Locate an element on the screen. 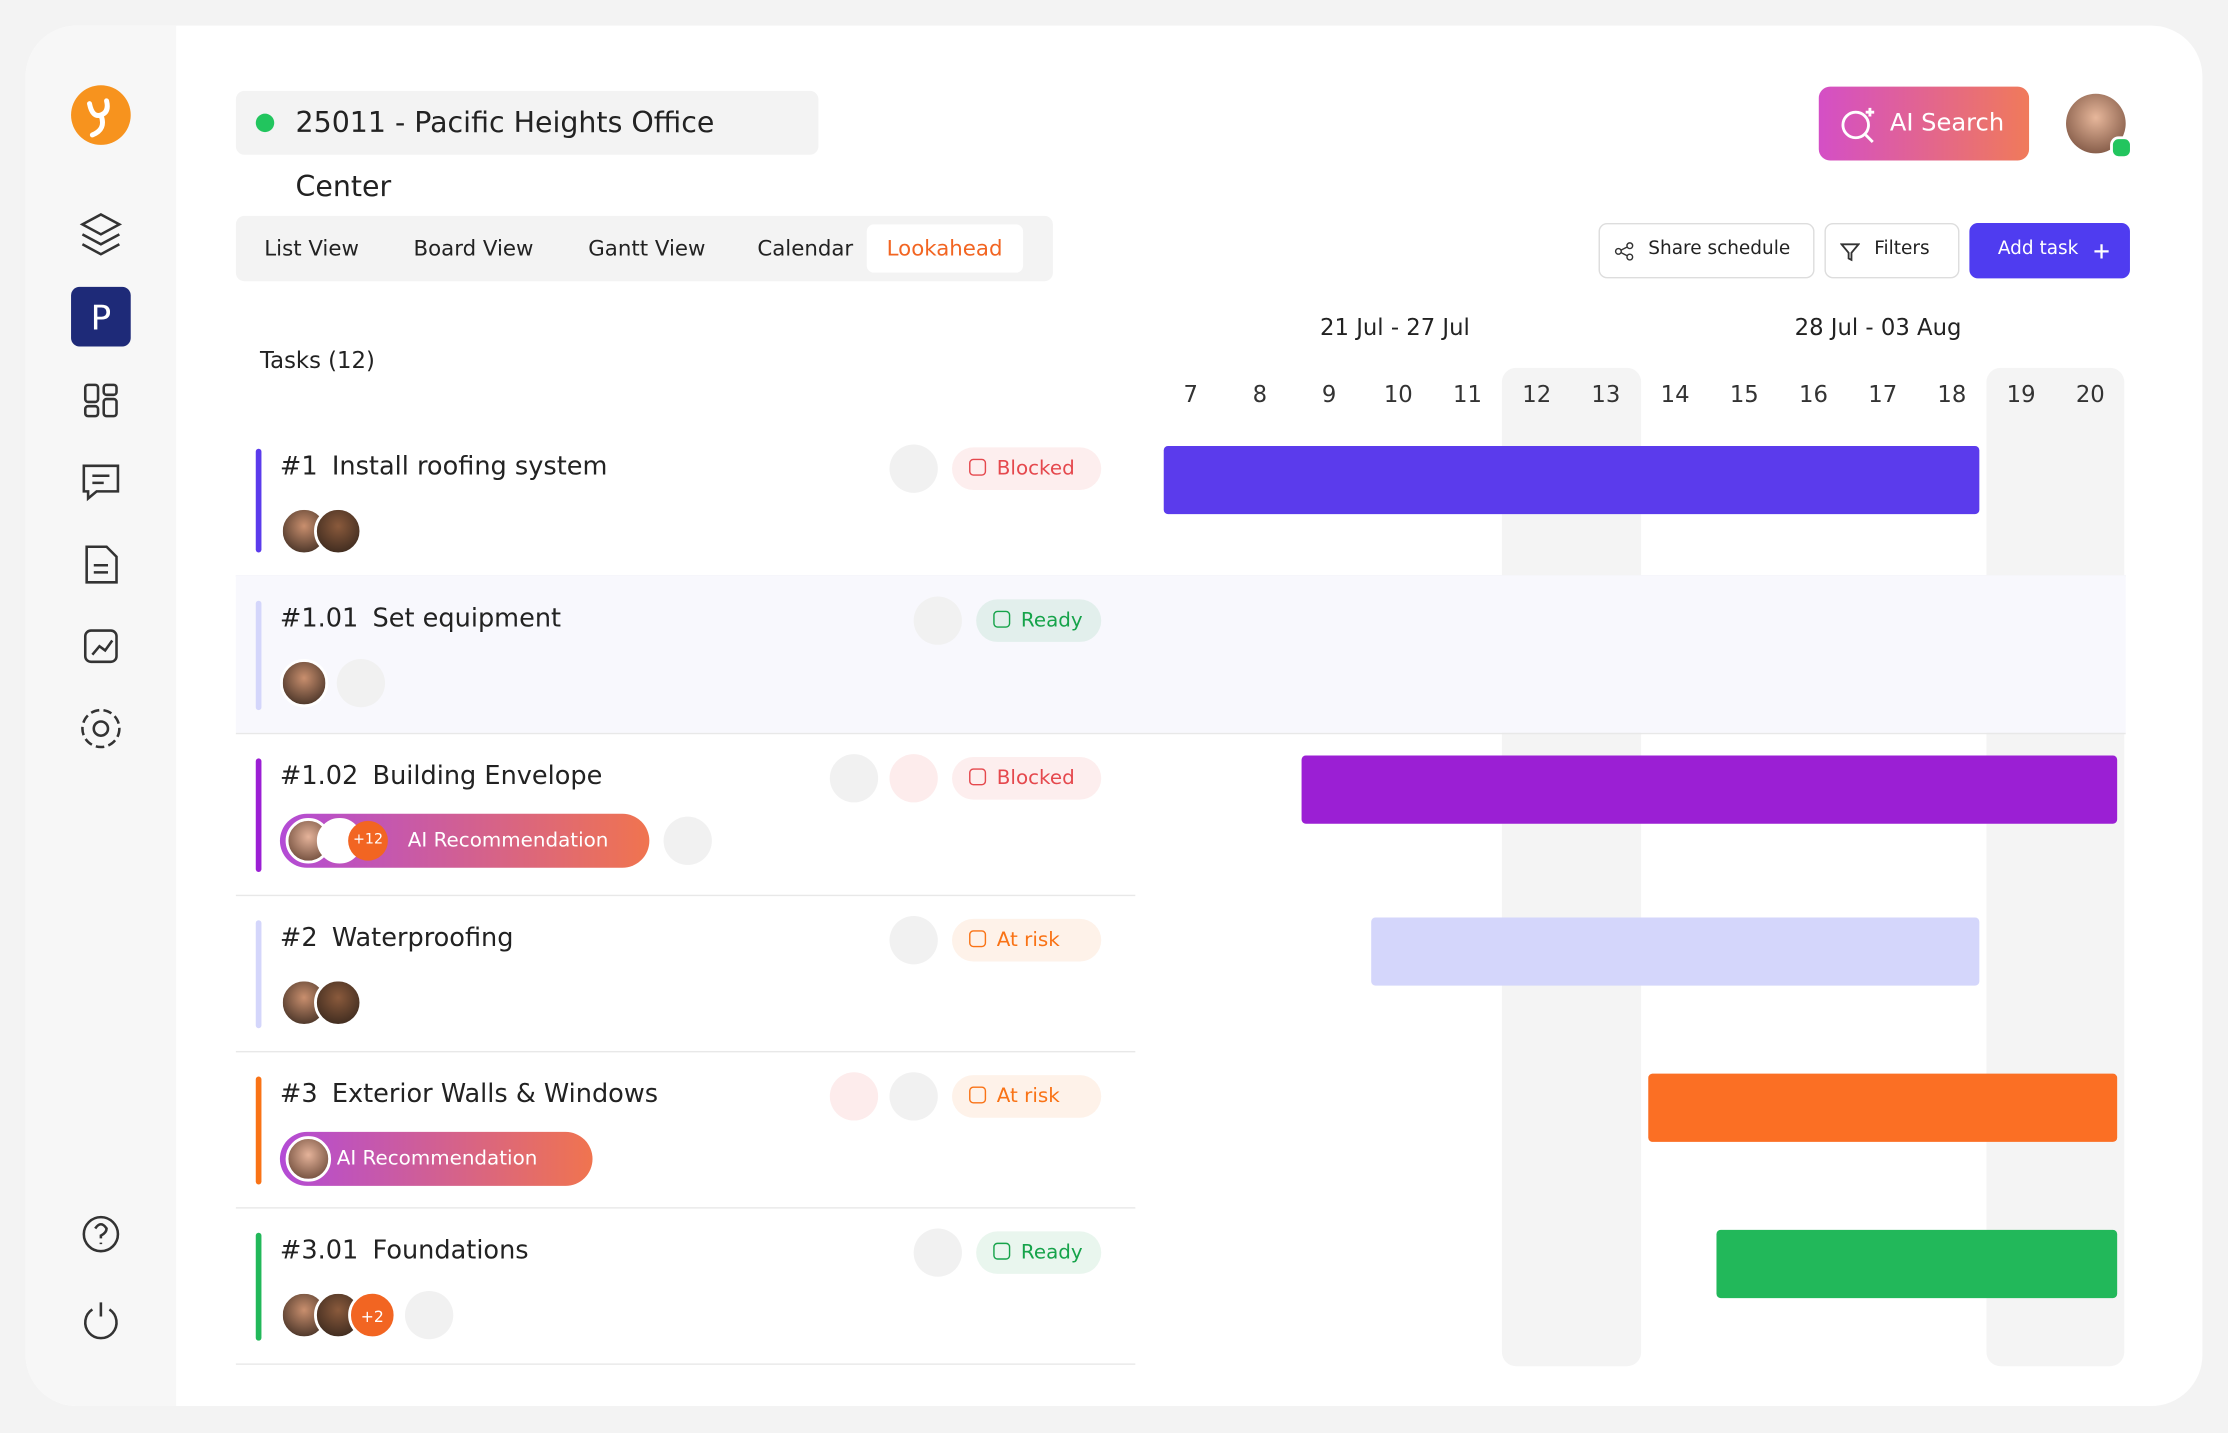  help-icon is located at coordinates (101, 1234).